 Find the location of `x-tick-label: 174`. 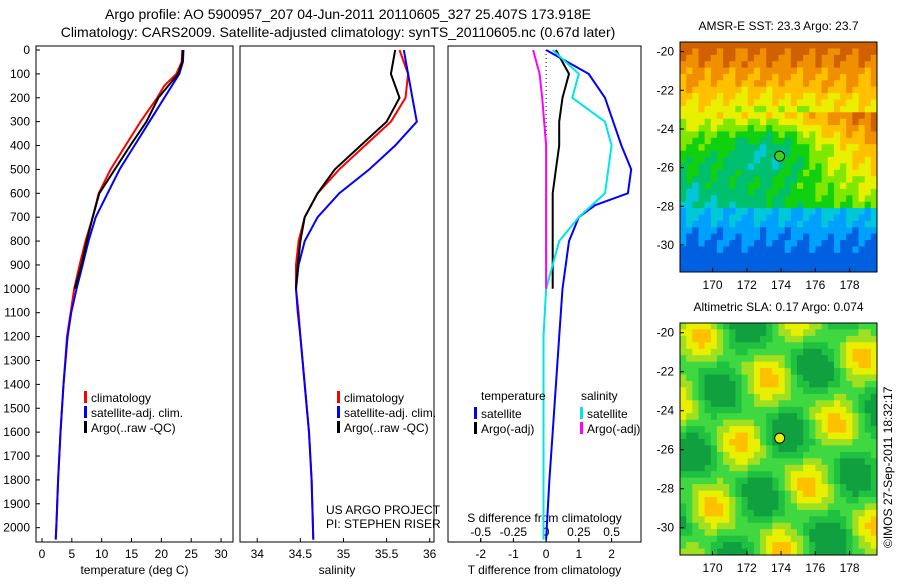

x-tick-label: 174 is located at coordinates (781, 568).